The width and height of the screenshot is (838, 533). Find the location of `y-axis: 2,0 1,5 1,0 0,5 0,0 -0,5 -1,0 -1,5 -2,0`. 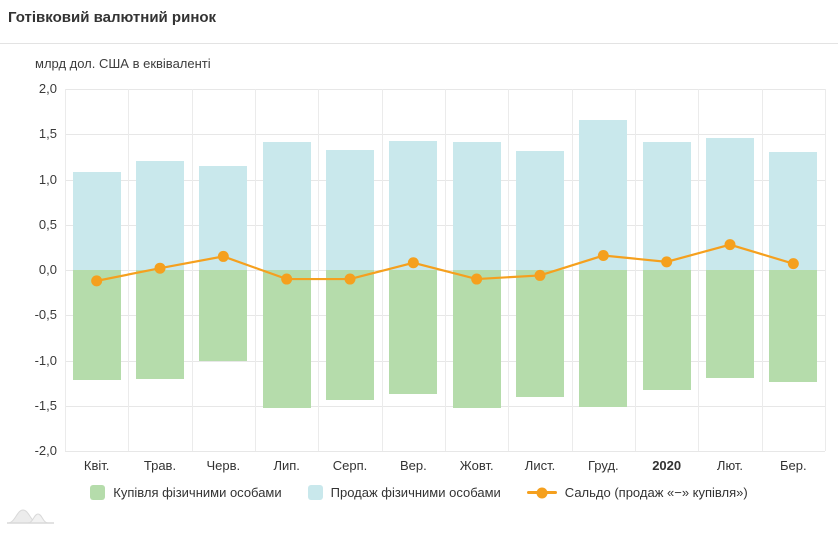

y-axis: 2,0 1,5 1,0 0,5 0,0 -0,5 -1,0 -1,5 -2,0 is located at coordinates (28, 269).